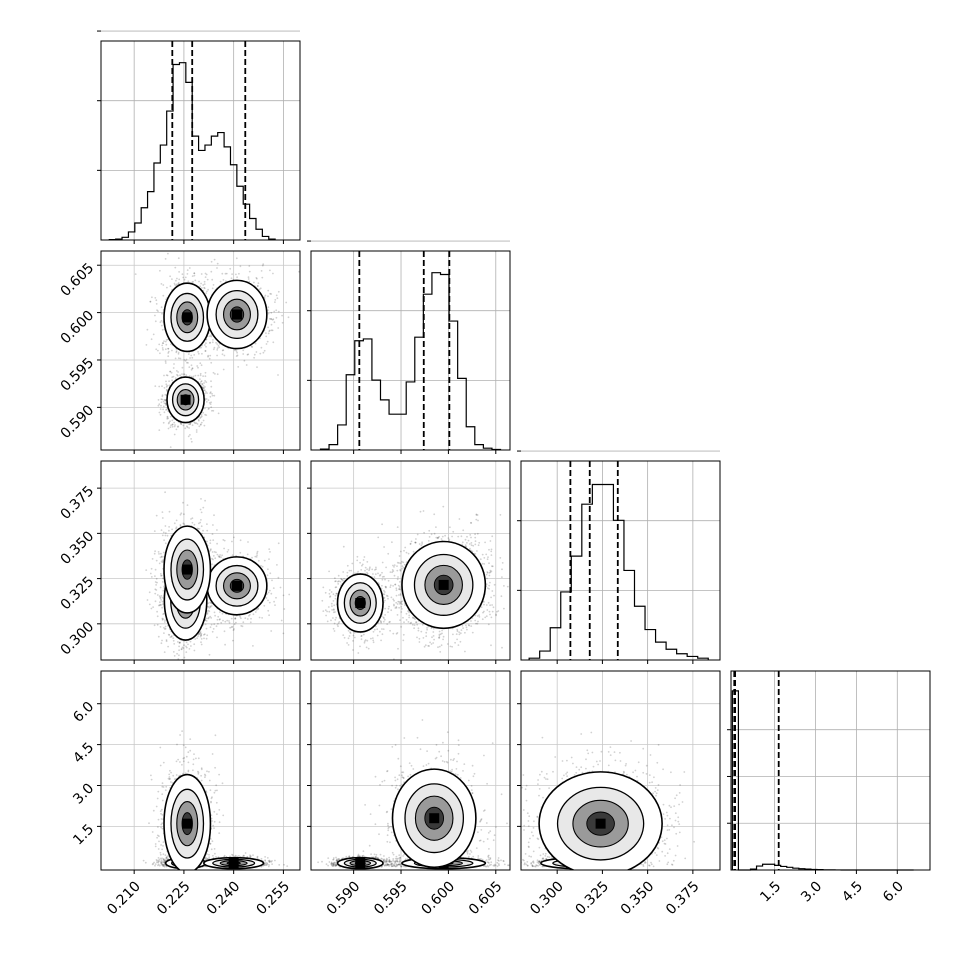  What do you see at coordinates (236, 314) in the screenshot?
I see `density-peak` at bounding box center [236, 314].